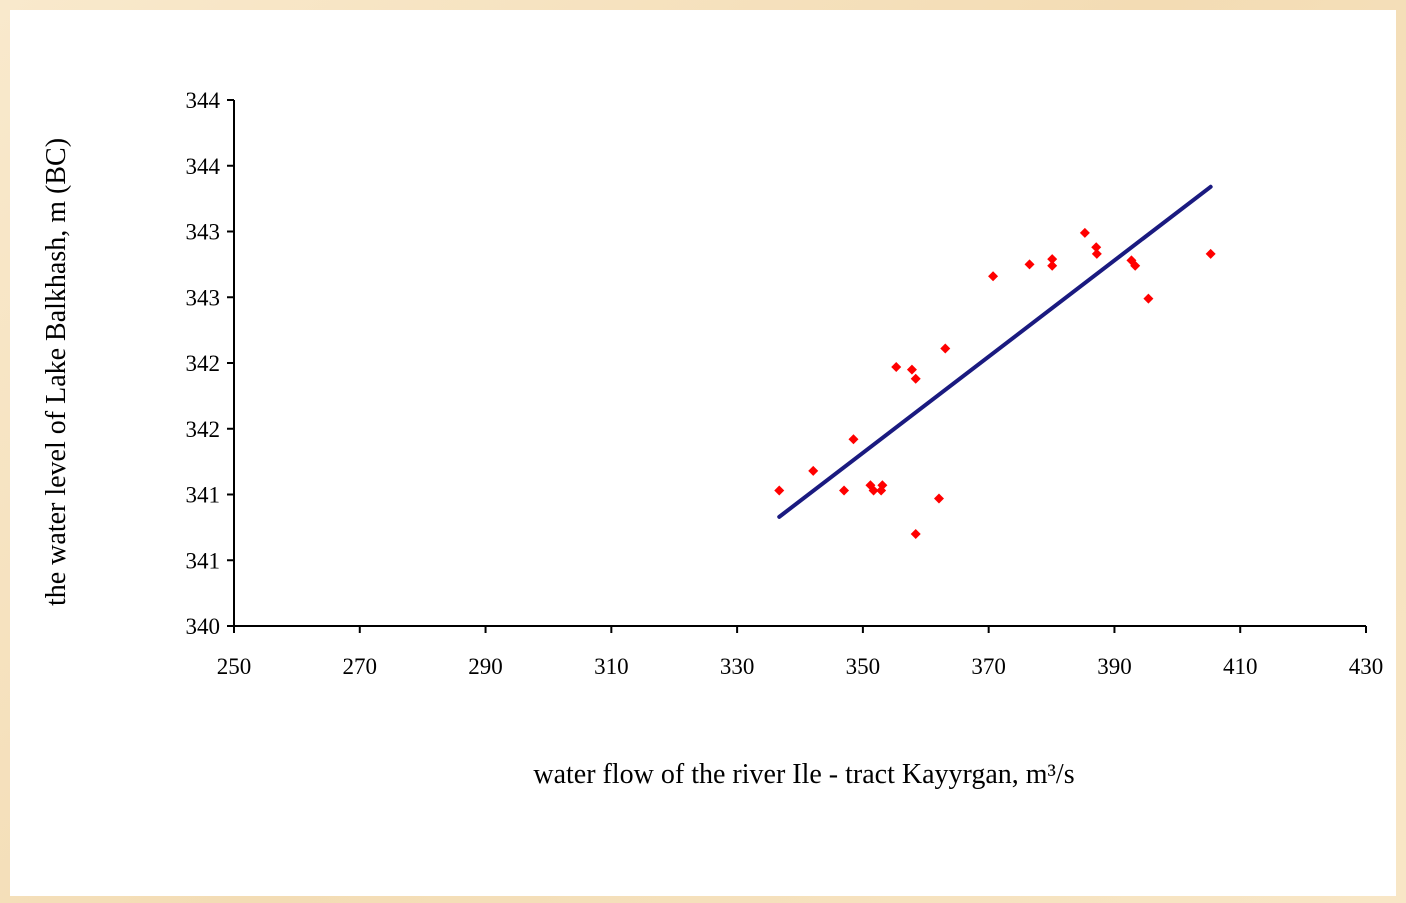 The height and width of the screenshot is (903, 1406). I want to click on x-tick-label: 350, so click(863, 666).